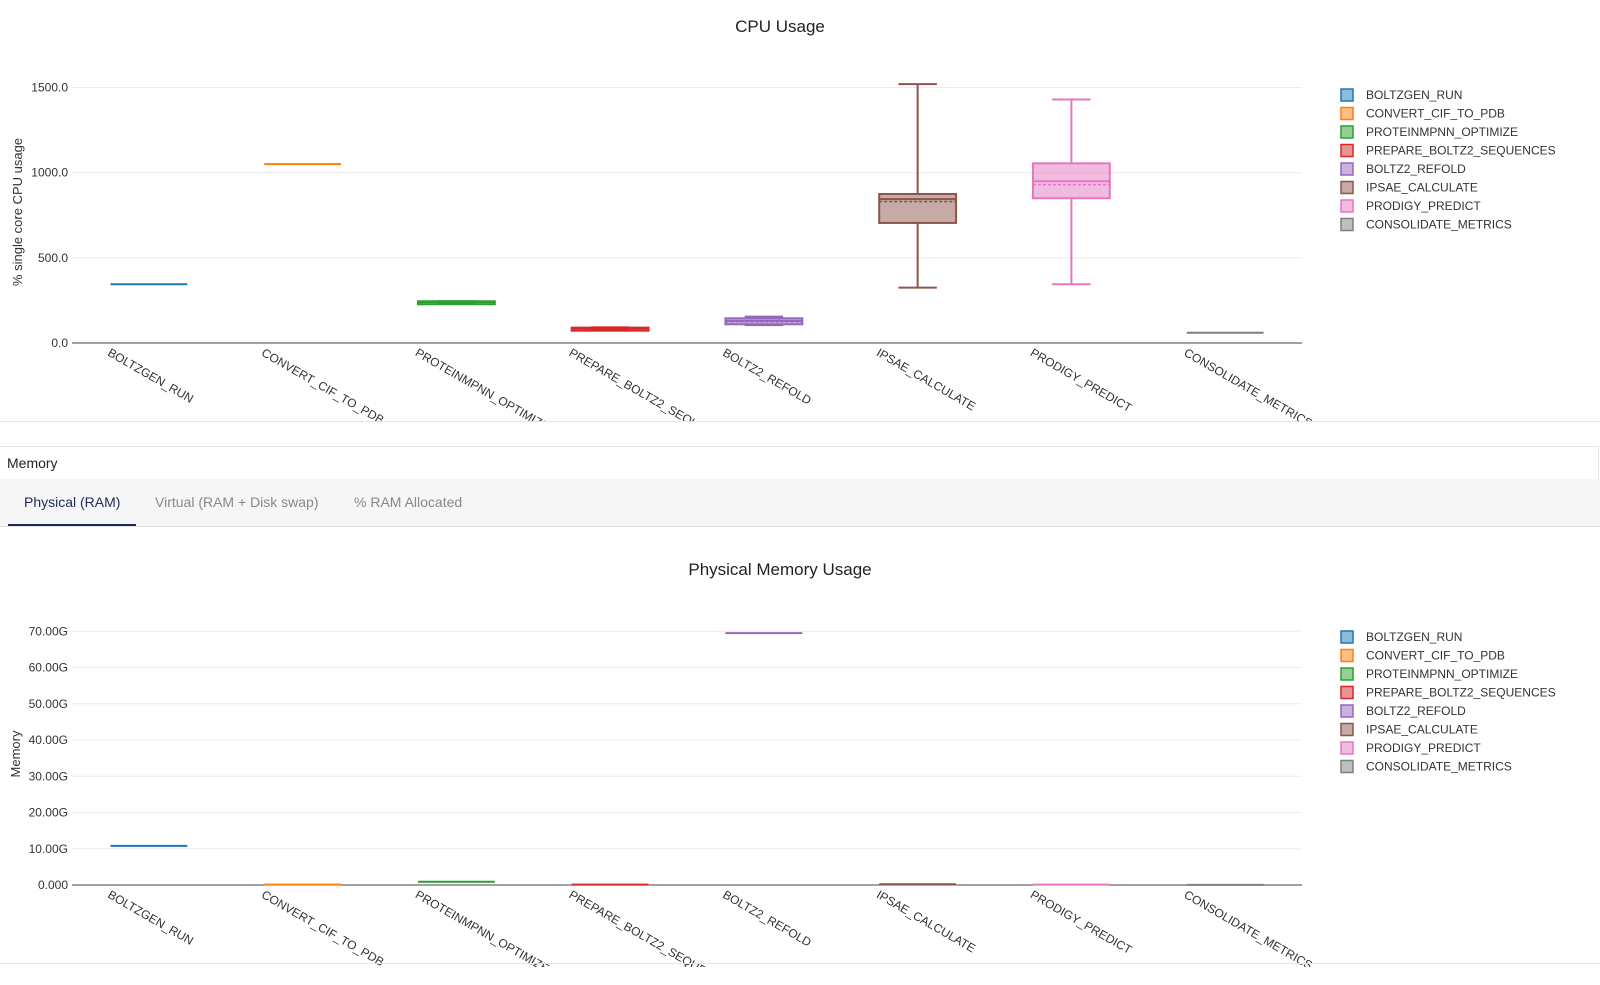 Image resolution: width=1600 pixels, height=985 pixels. What do you see at coordinates (48, 776) in the screenshot?
I see `y-tick-label: 30.00G` at bounding box center [48, 776].